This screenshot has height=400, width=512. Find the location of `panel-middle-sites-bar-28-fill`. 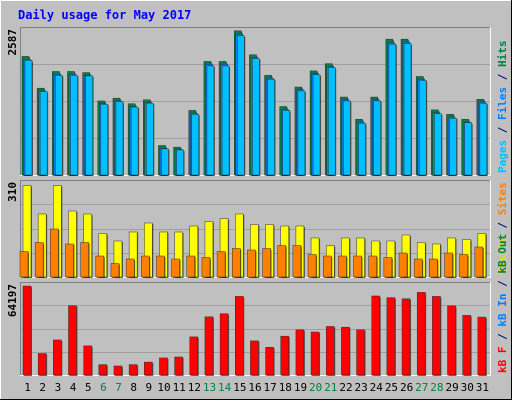

panel-middle-sites-bar-28-fill is located at coordinates (433, 268).